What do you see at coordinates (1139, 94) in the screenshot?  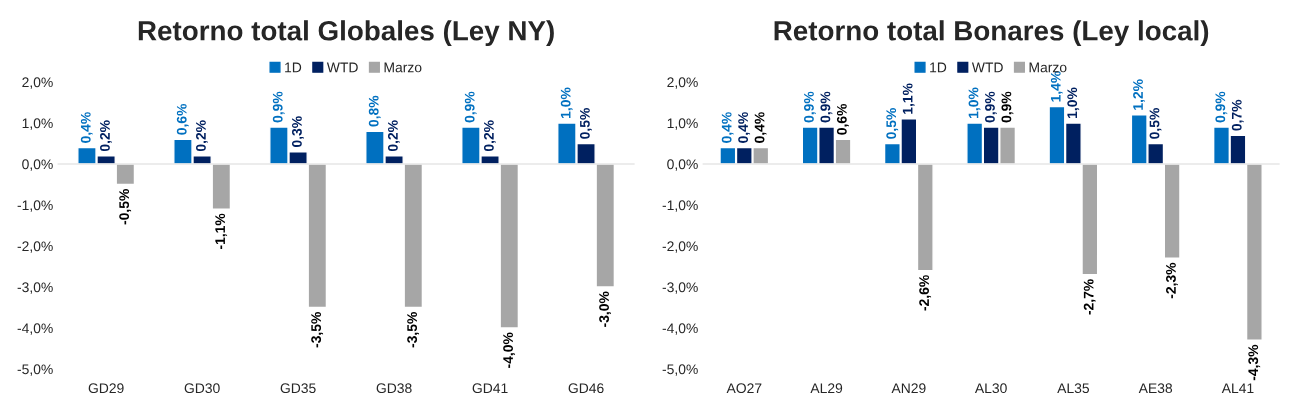 I see `data-label: 1,2%` at bounding box center [1139, 94].